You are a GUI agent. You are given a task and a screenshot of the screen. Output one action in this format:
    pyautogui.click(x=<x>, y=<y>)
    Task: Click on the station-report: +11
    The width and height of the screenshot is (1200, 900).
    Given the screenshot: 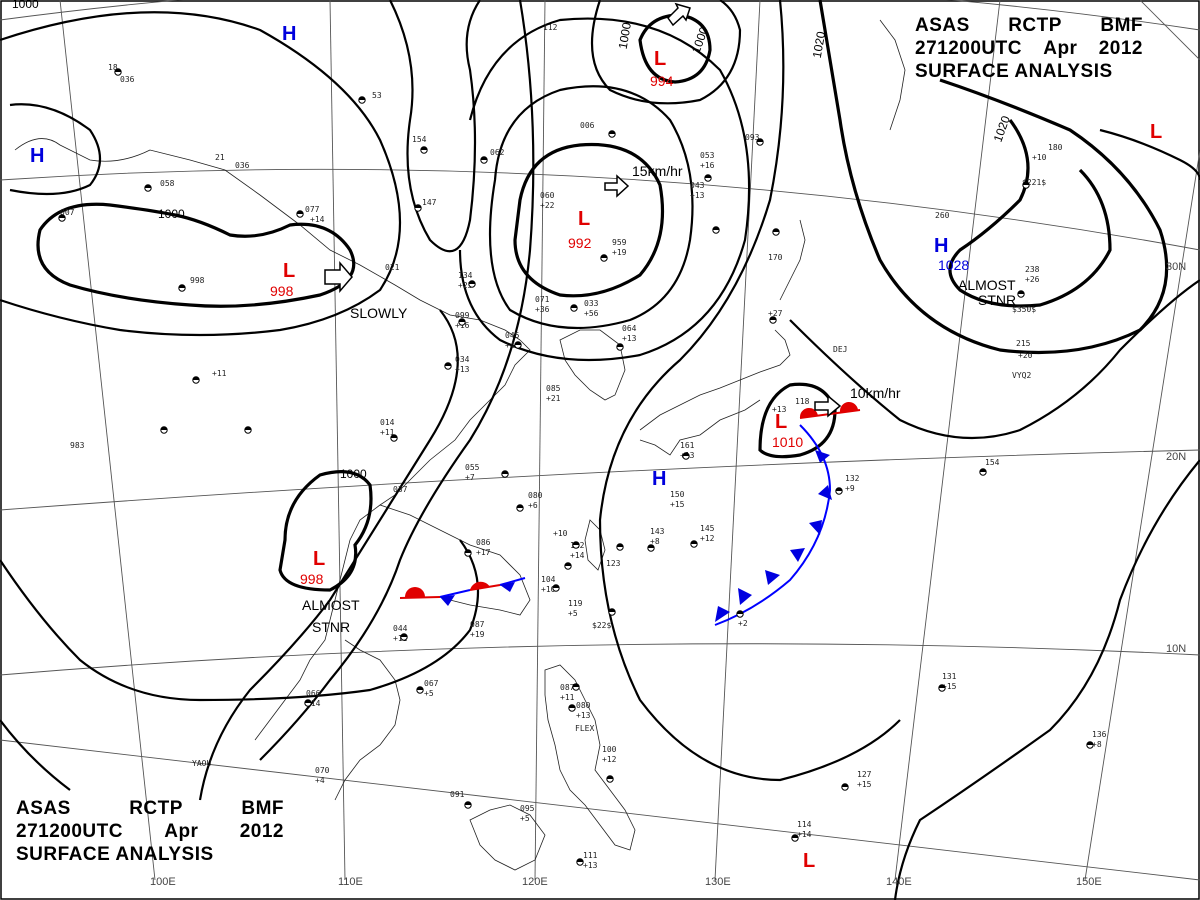 What is the action you would take?
    pyautogui.click(x=387, y=432)
    